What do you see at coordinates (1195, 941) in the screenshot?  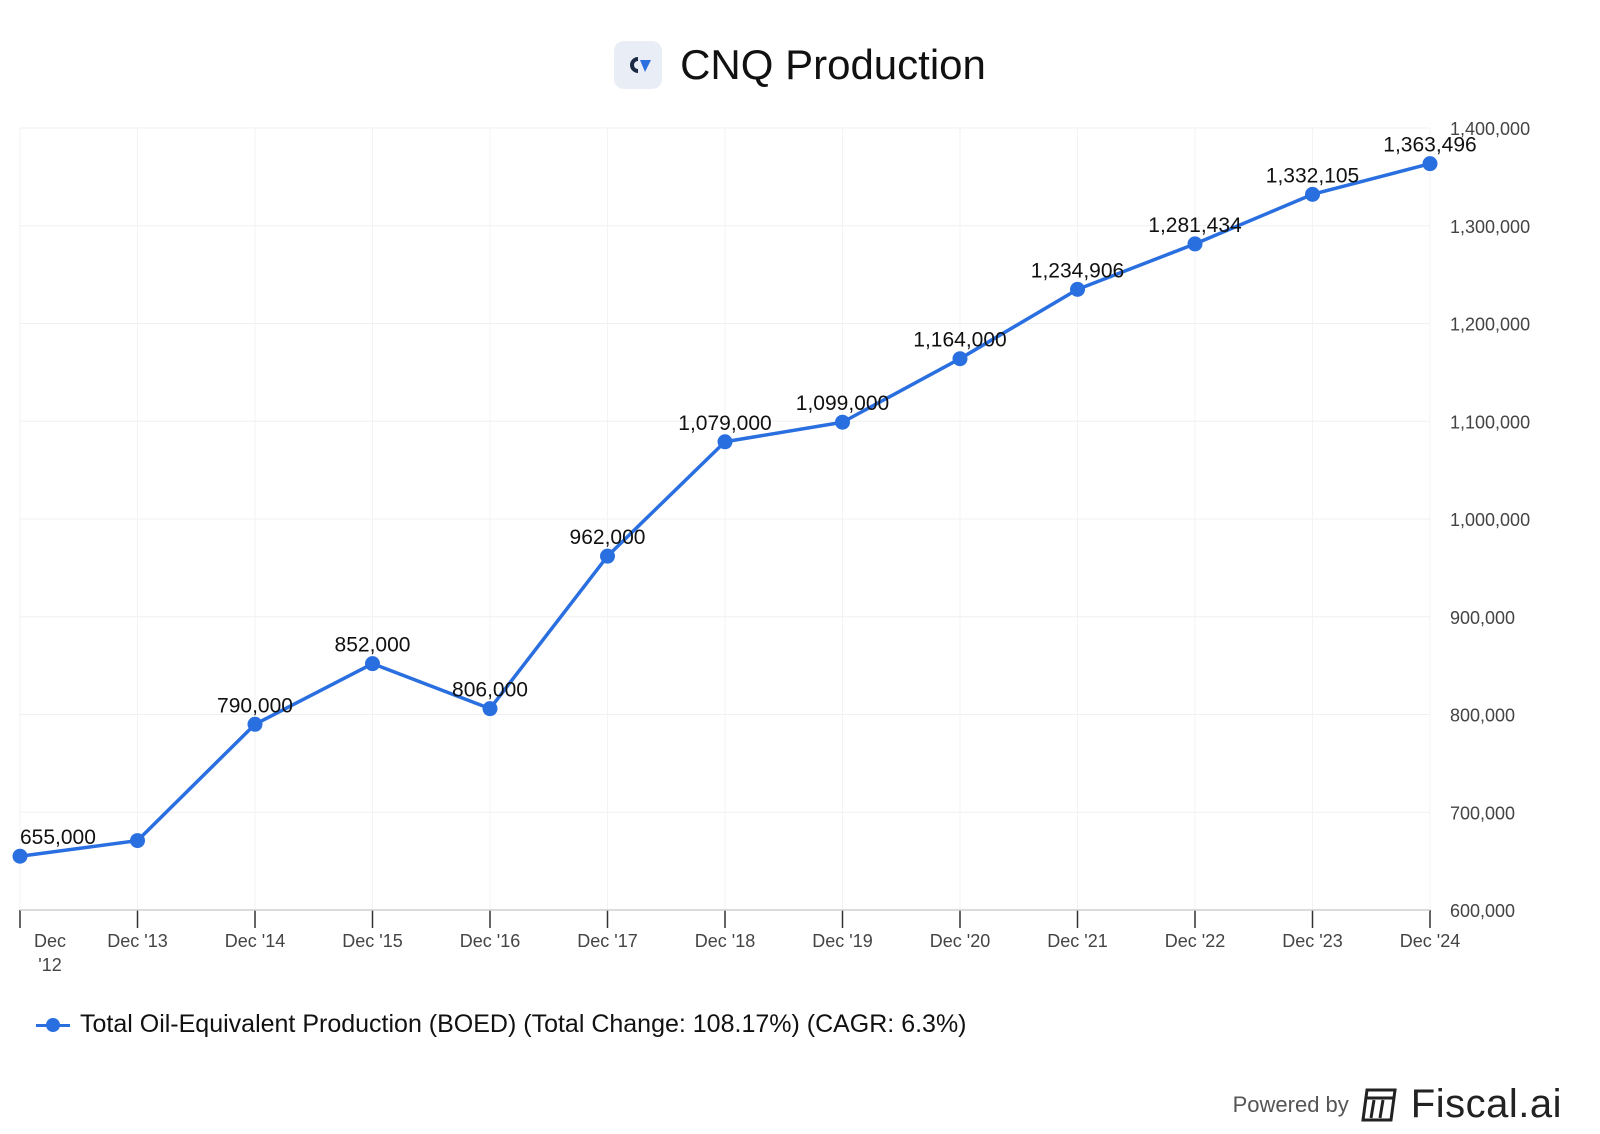 I see `x-tick-label: Dec '22` at bounding box center [1195, 941].